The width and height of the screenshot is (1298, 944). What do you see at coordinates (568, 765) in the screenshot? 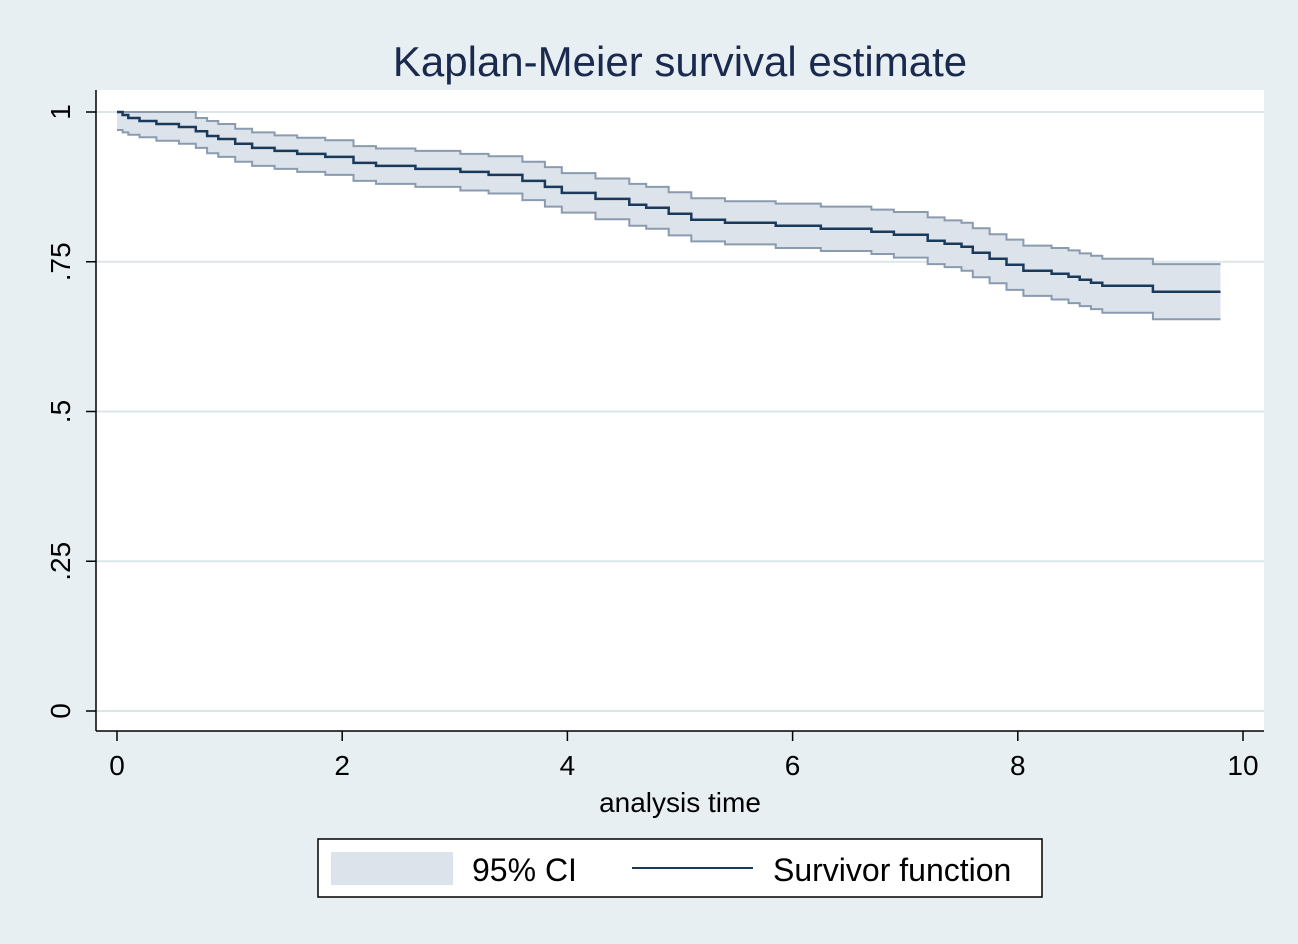
I see `x-tick-label: 4` at bounding box center [568, 765].